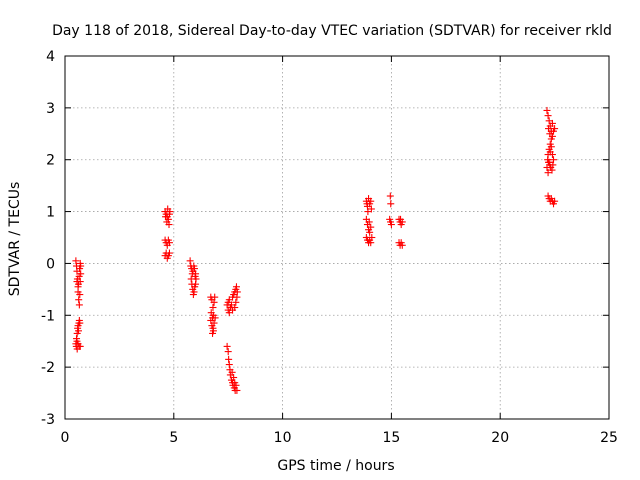 Image resolution: width=640 pixels, height=480 pixels. What do you see at coordinates (50, 264) in the screenshot?
I see `y-tick-label: 0` at bounding box center [50, 264].